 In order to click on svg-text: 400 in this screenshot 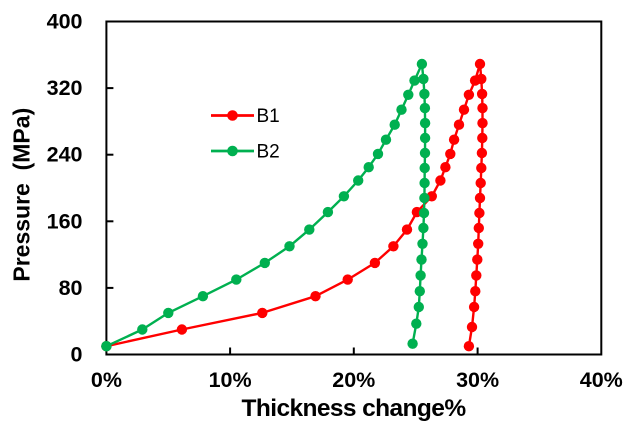, I will do `click(65, 22)`.